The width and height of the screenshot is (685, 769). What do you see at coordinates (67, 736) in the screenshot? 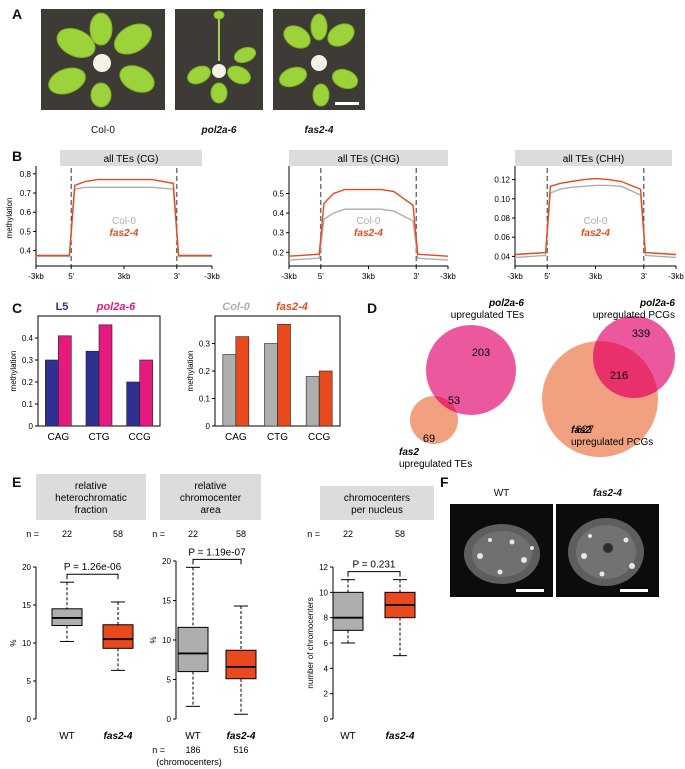
I see `category-label: WT` at bounding box center [67, 736].